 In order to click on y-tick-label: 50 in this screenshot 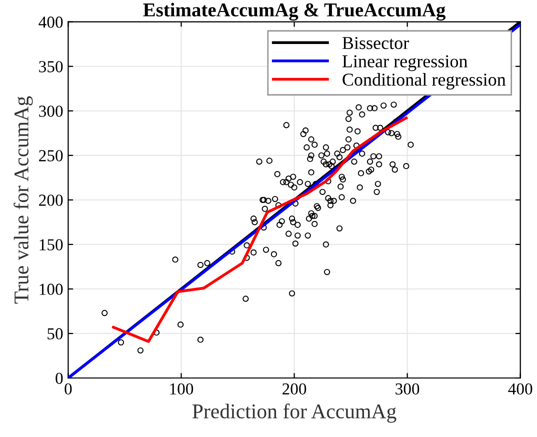, I will do `click(55, 334)`.